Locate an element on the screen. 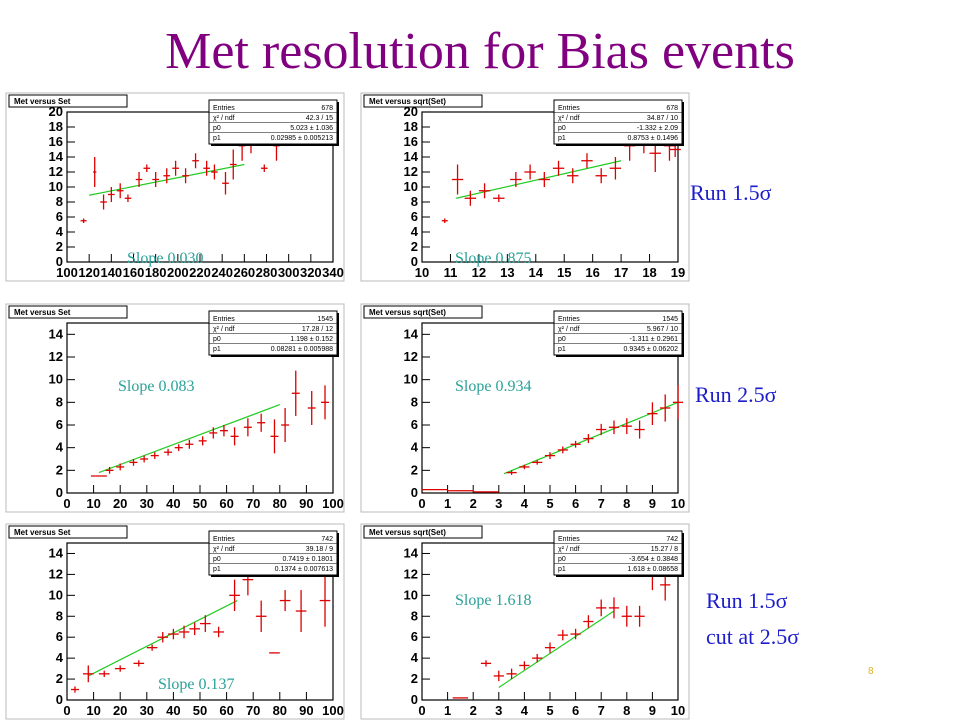 This screenshot has height=720, width=960. x-tick-label: 2 is located at coordinates (473, 503).